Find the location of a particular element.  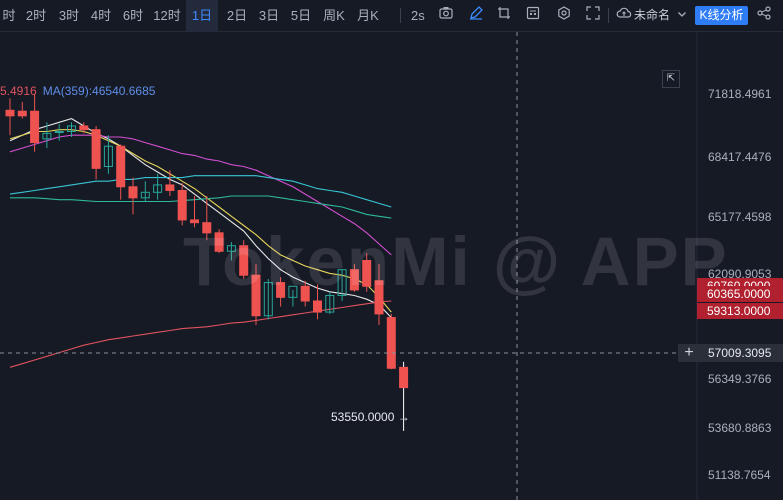

timeframe-tab: 6时 is located at coordinates (133, 15).